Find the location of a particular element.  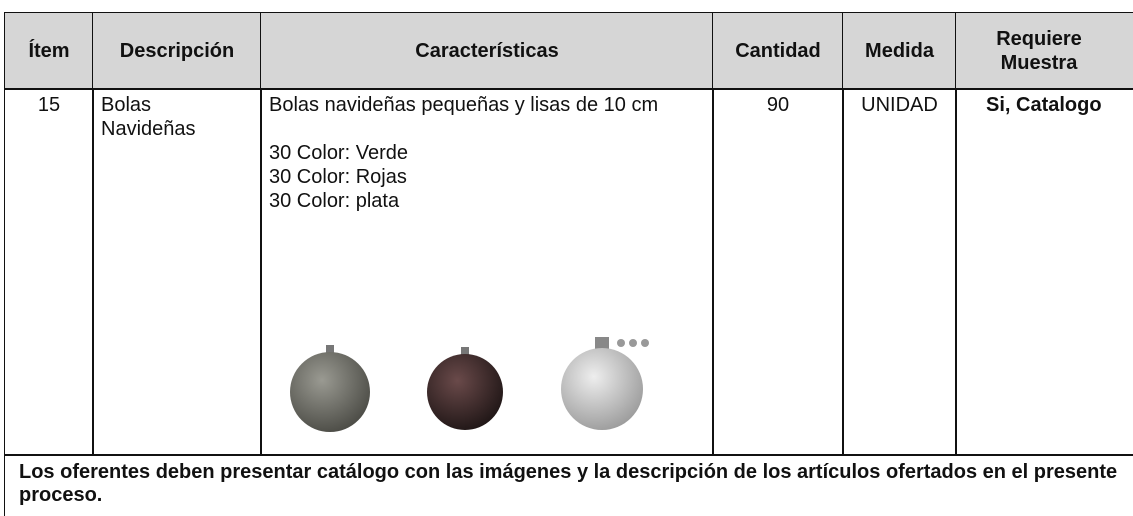

header-text: Características is located at coordinates (487, 51).